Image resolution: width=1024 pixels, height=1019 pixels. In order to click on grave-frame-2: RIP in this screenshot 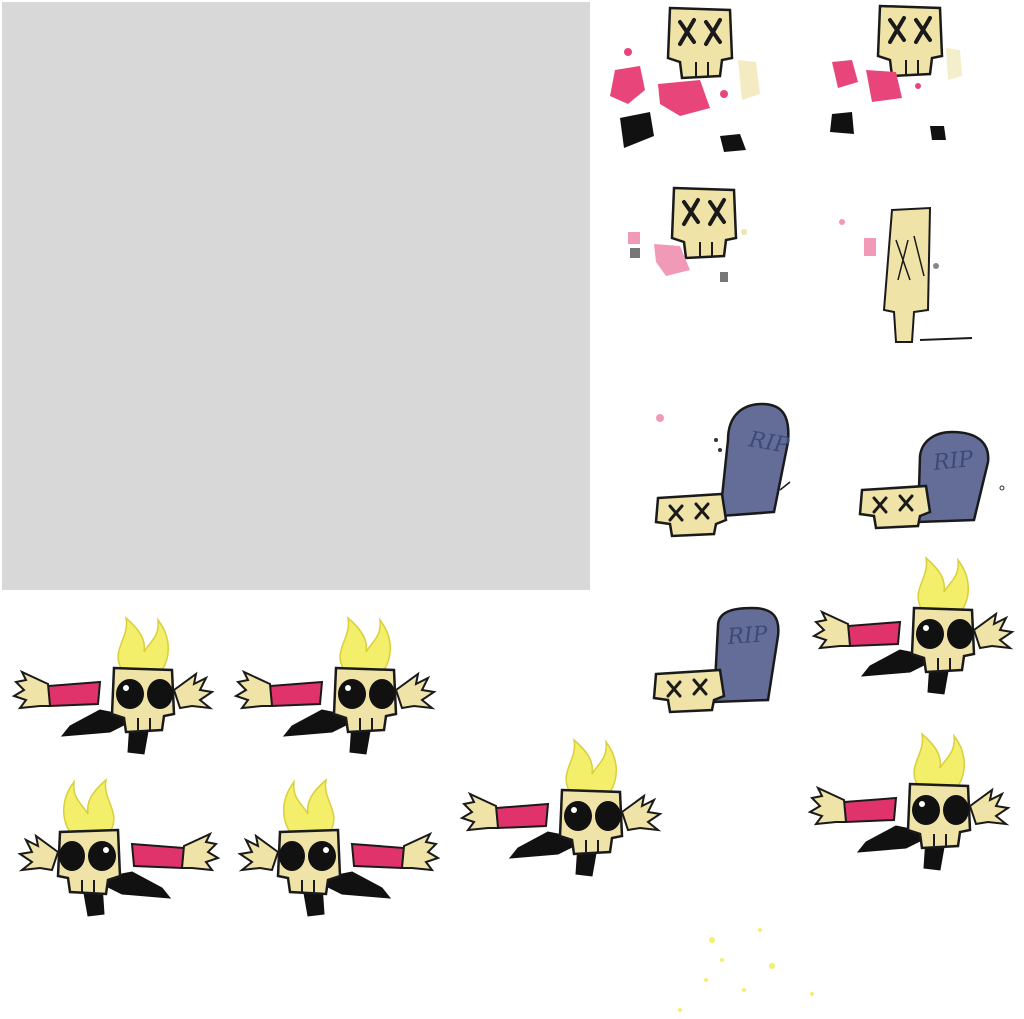, I will do `click(931, 480)`.